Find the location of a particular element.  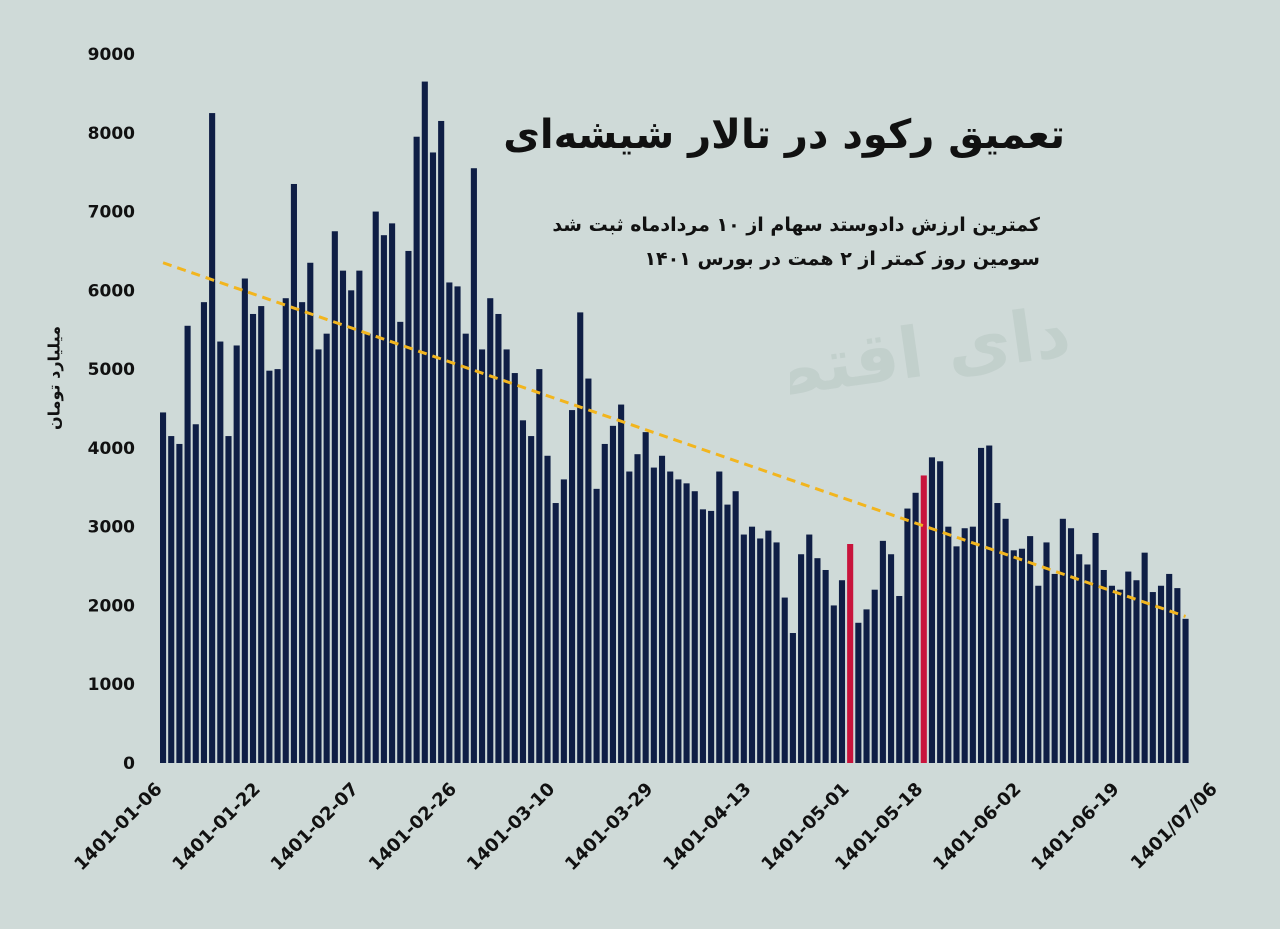

x-tick-label: 1401-06-19 is located at coordinates (1075, 827).